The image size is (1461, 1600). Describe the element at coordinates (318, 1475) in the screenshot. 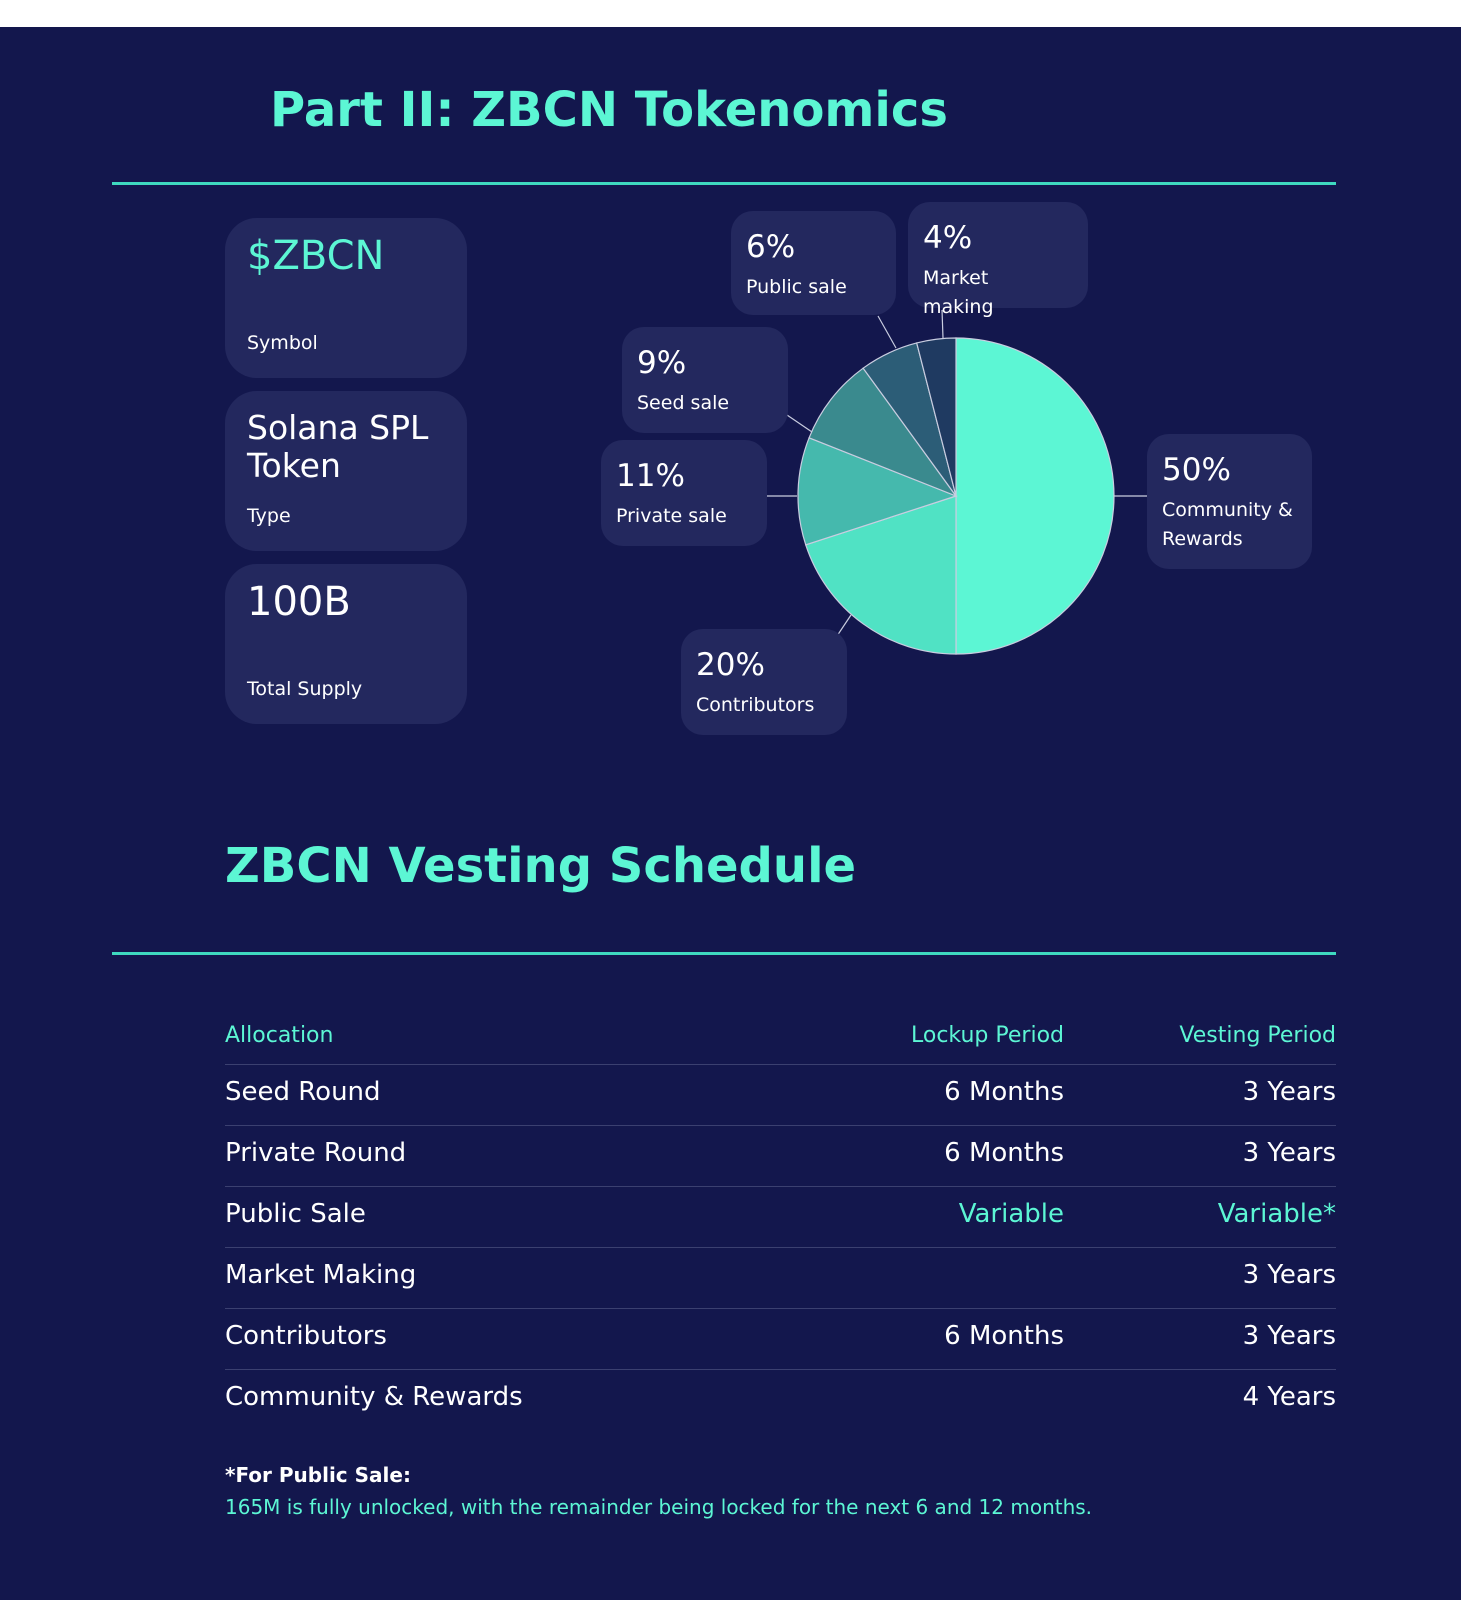

I see `note-title: *For Public Sale:` at that location.